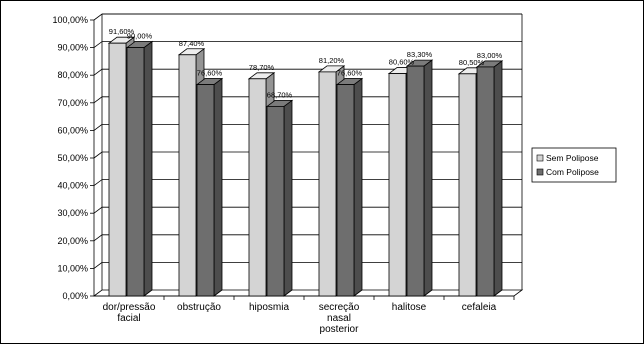 The height and width of the screenshot is (349, 644). What do you see at coordinates (72, 268) in the screenshot?
I see `y-tick-label: 10,00%` at bounding box center [72, 268].